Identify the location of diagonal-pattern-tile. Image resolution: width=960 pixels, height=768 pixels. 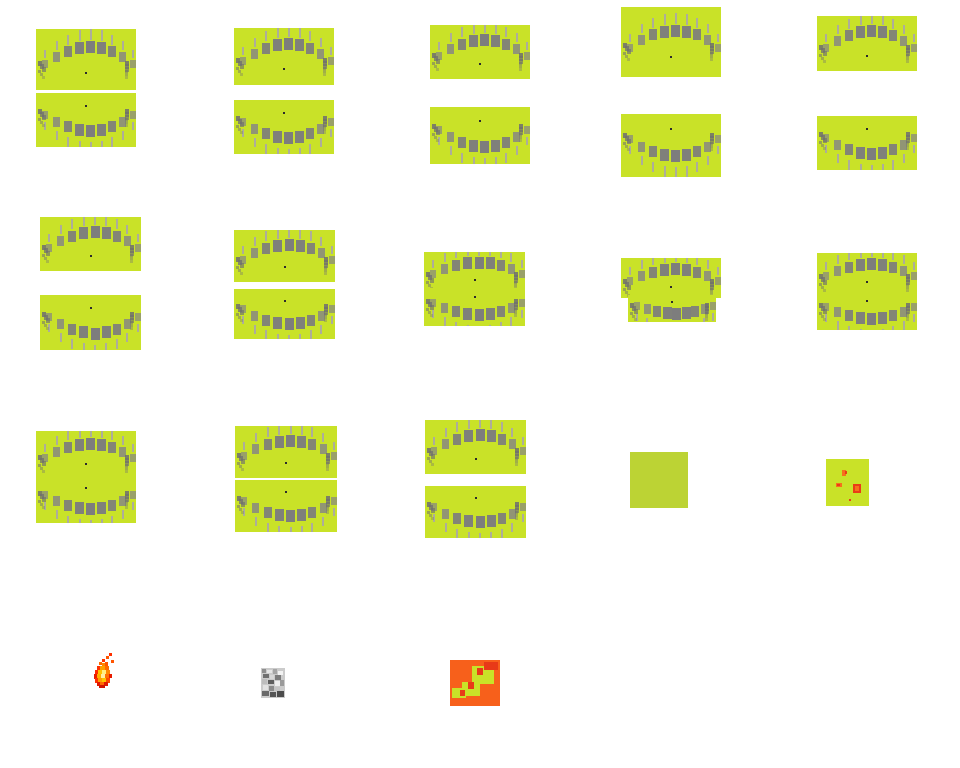
(475, 683).